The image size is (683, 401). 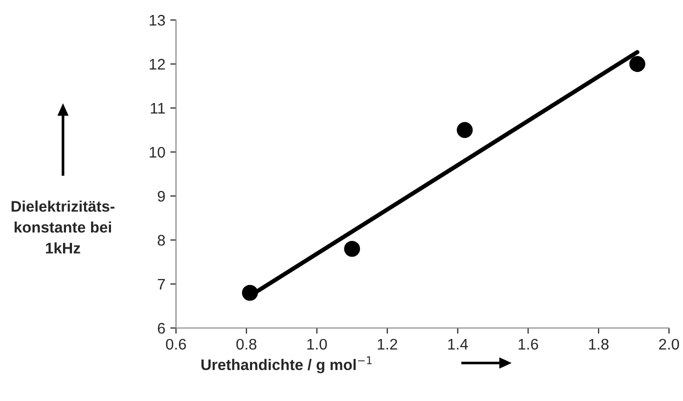 I want to click on y-tick-label: 10, so click(x=157, y=152).